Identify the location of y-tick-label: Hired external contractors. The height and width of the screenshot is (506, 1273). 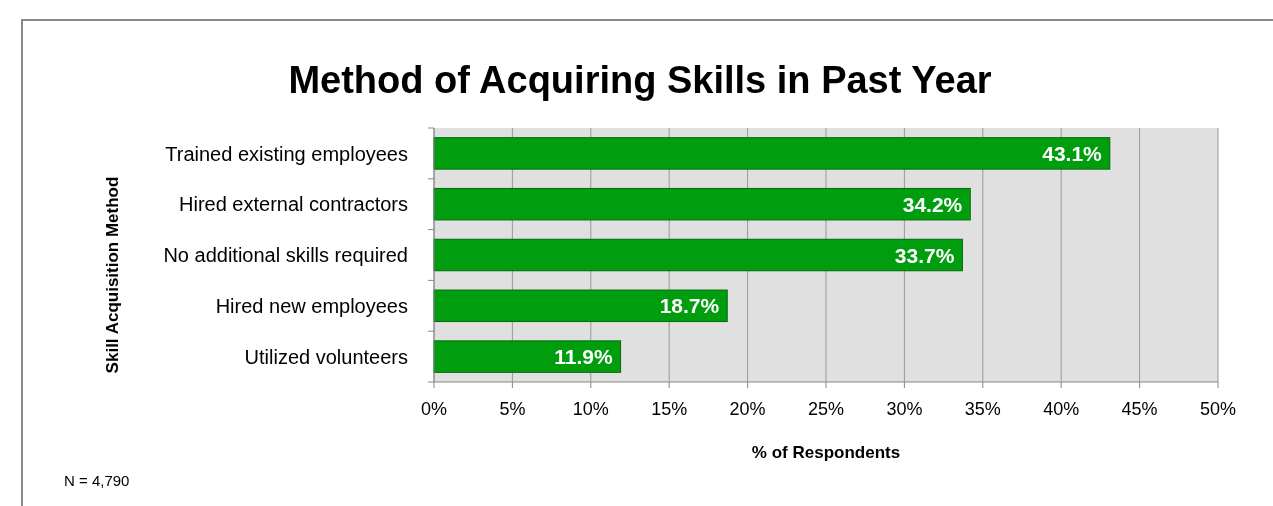
(293, 204).